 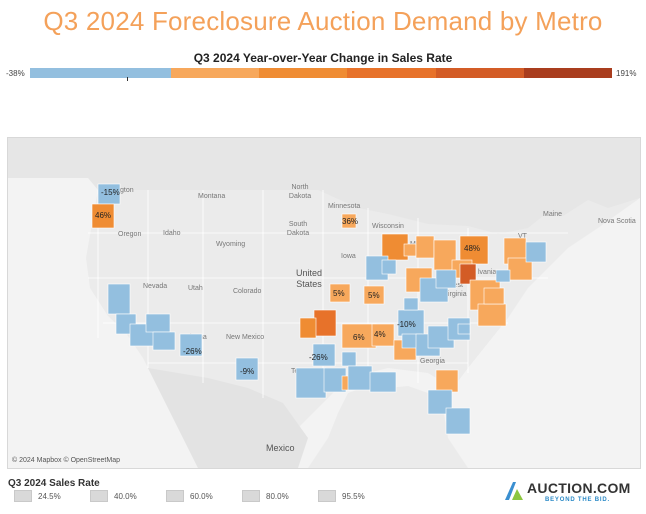 I want to click on metro-label-portland: 46%, so click(x=103, y=215).